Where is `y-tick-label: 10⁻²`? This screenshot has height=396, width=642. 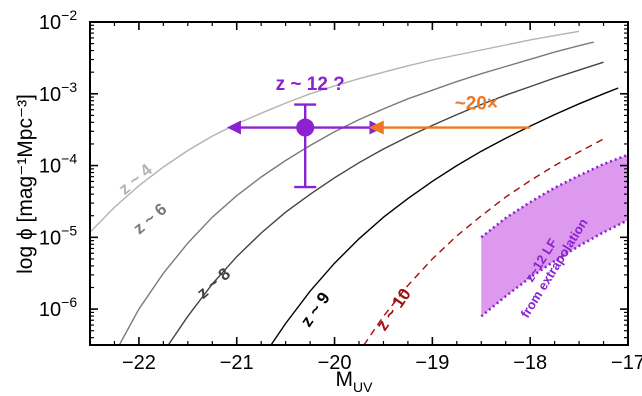 y-tick-label: 10⁻² is located at coordinates (58, 20).